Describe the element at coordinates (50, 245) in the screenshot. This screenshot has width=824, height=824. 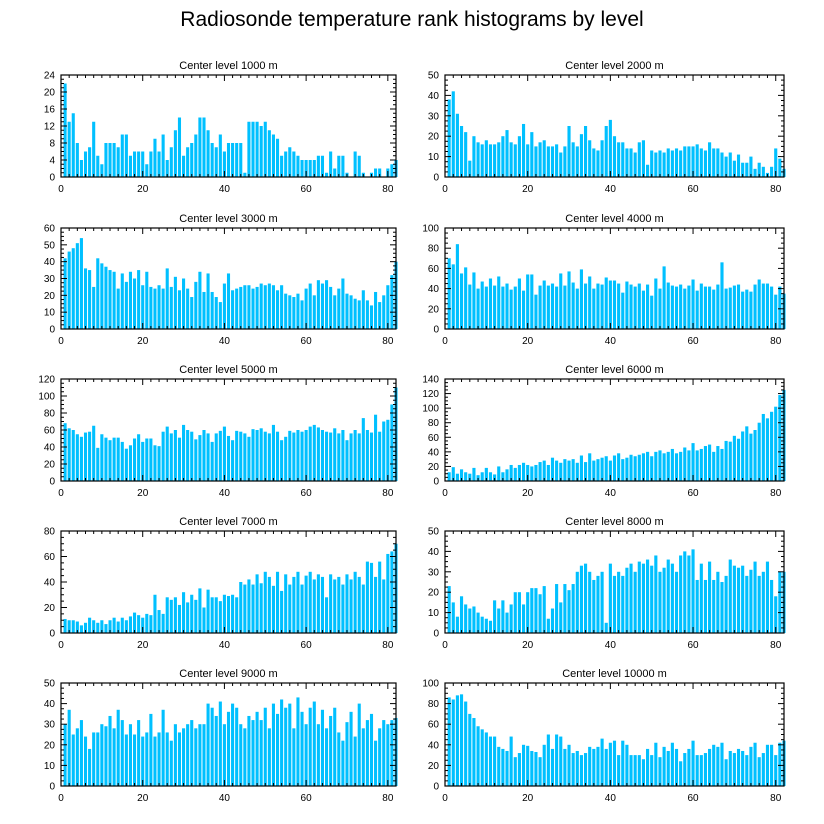
I see `y-tick-label: 50` at that location.